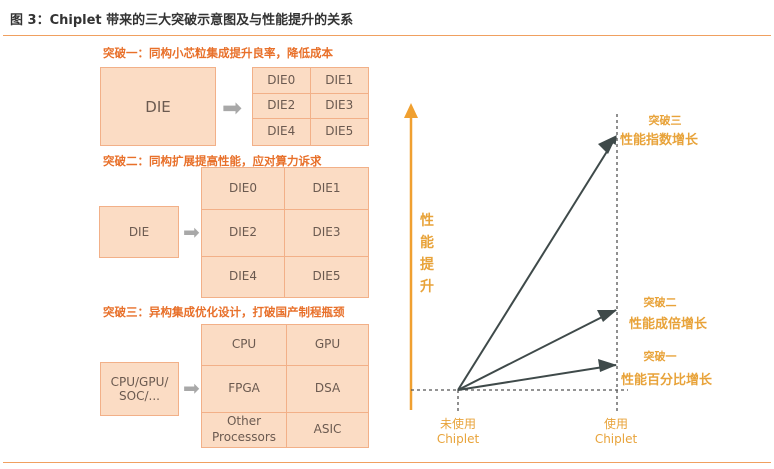  What do you see at coordinates (327, 345) in the screenshot?
I see `grid-cell: GPU` at bounding box center [327, 345].